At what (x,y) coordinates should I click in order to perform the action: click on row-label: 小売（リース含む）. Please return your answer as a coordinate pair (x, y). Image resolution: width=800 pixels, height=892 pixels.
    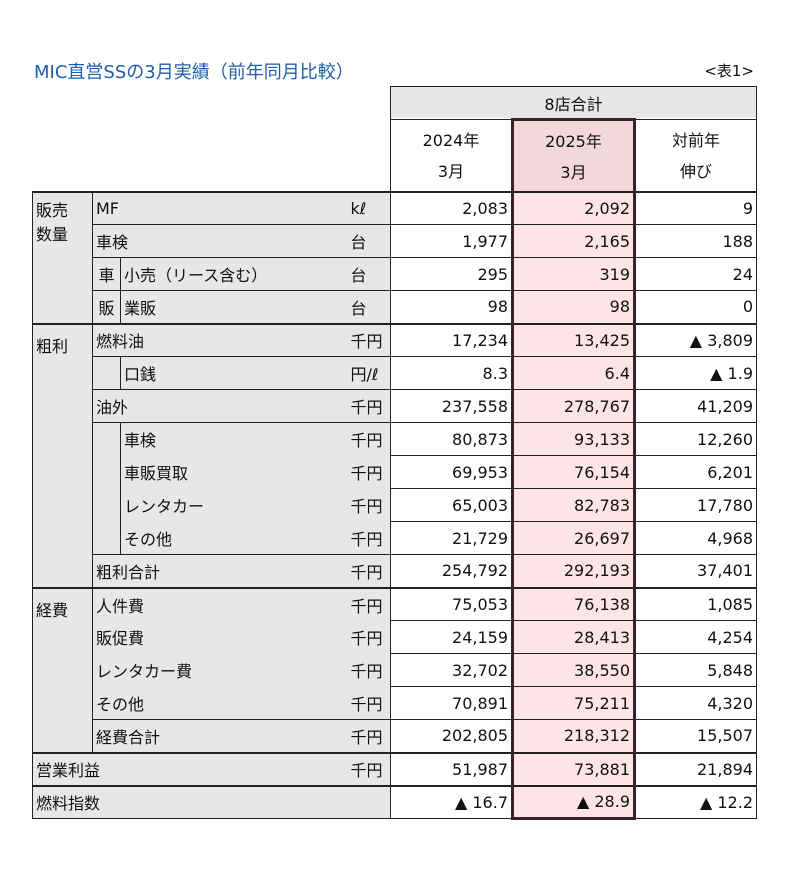
    Looking at the image, I should click on (230, 274).